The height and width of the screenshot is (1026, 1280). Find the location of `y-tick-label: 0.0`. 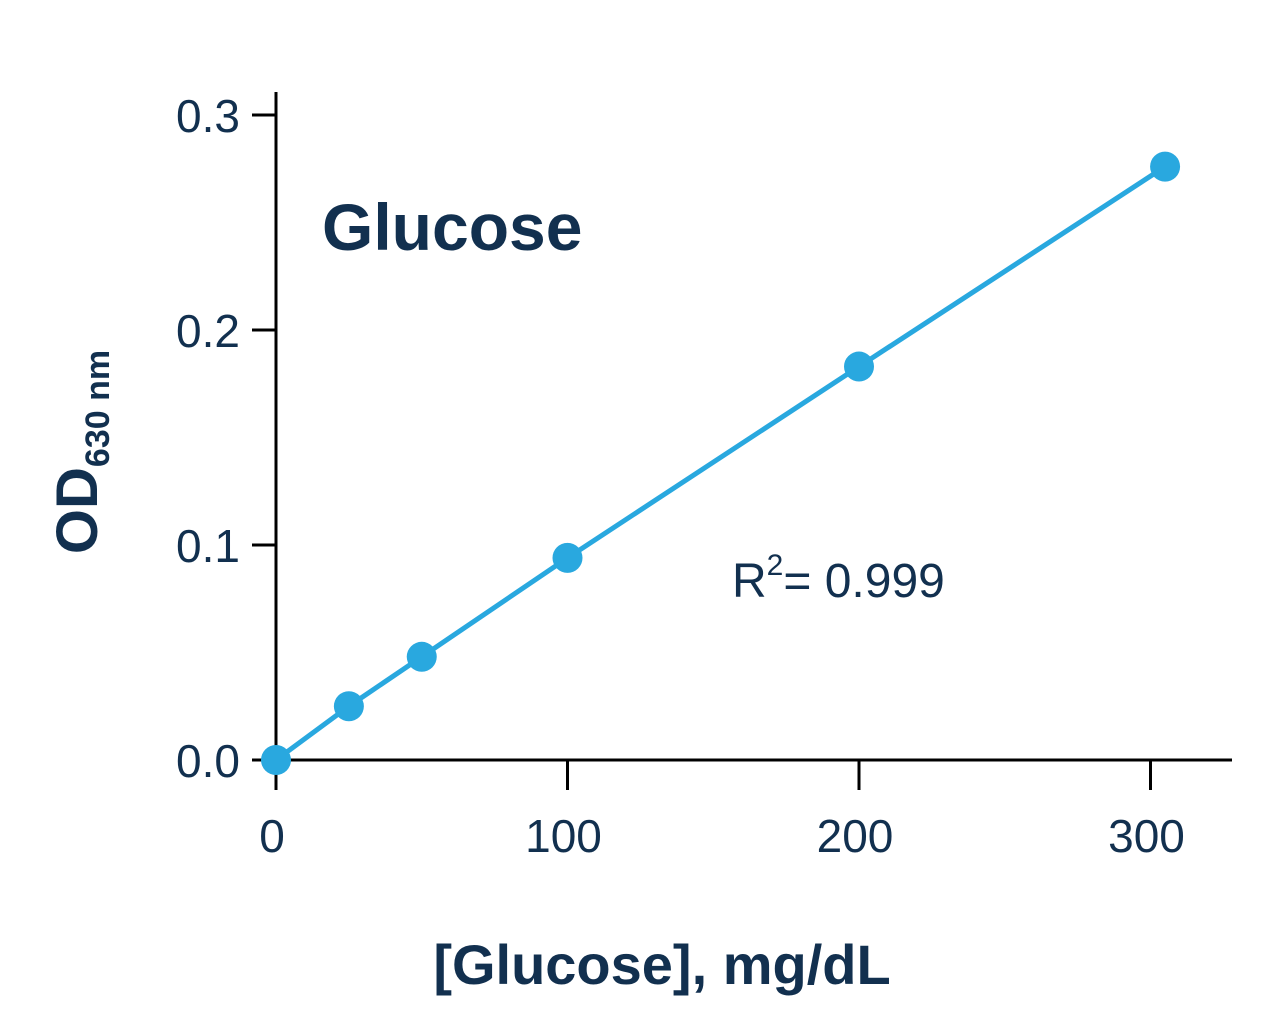

y-tick-label: 0.0 is located at coordinates (208, 761).